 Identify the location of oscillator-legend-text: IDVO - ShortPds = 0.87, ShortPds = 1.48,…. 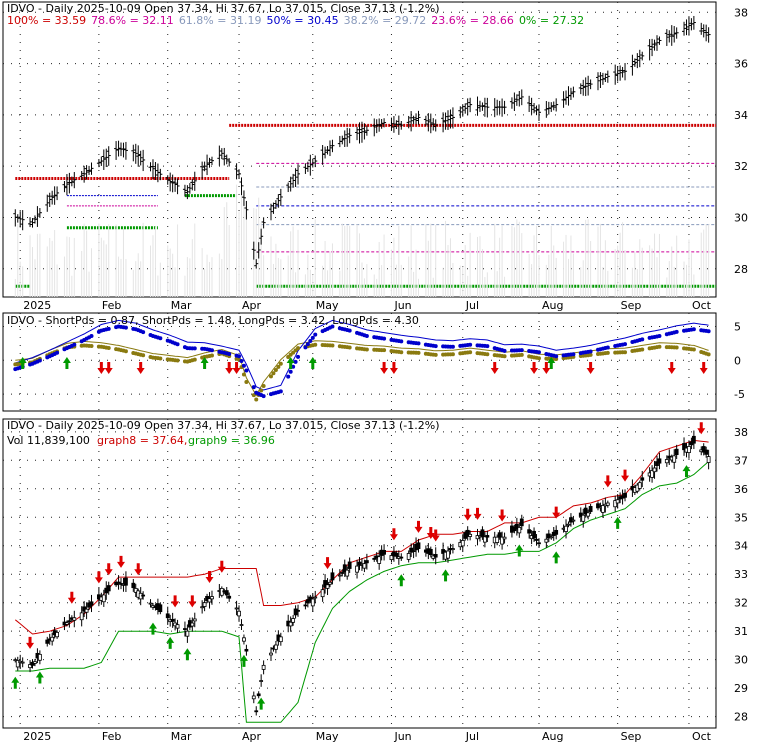
(213, 320).